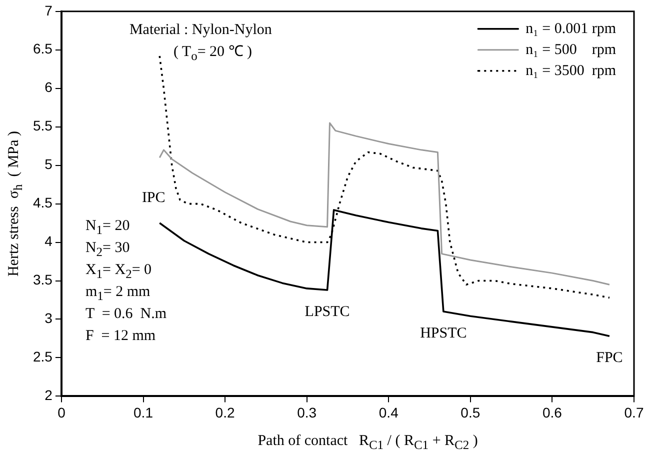 Image resolution: width=652 pixels, height=470 pixels. What do you see at coordinates (117, 294) in the screenshot?
I see `annotation: m$_{1}$= 2 mm` at bounding box center [117, 294].